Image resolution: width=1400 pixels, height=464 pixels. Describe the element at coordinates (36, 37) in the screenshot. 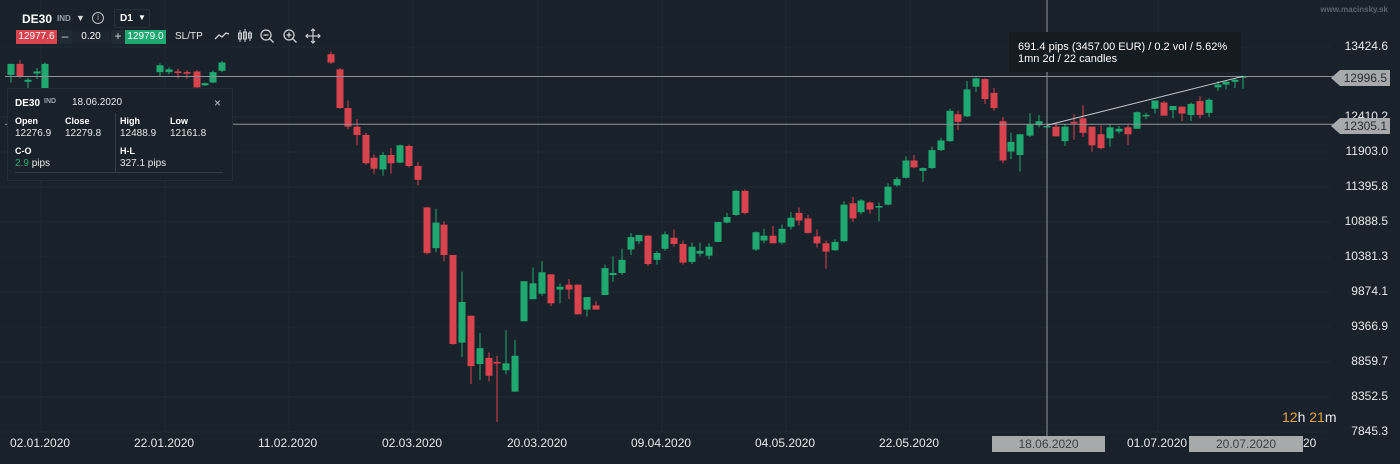

I see `sell-button: 12977.6` at that location.